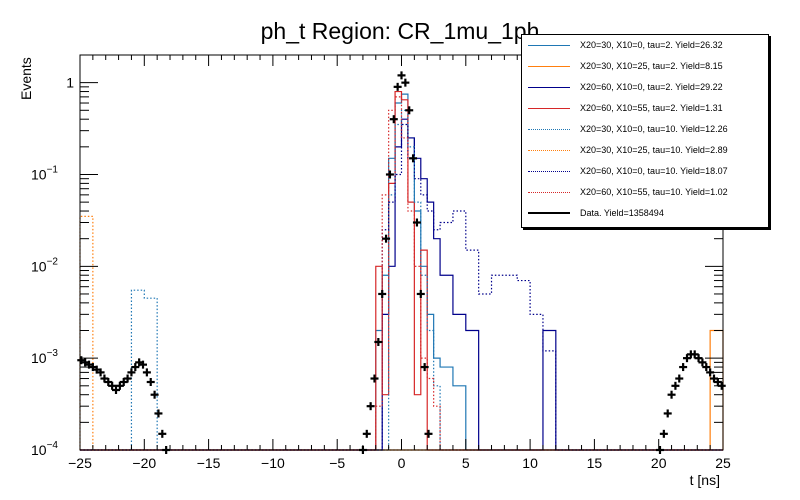 The width and height of the screenshot is (800, 500). I want to click on legend-entry: X20=30, X10=0, tau=2. Yield=26.32, so click(625, 45).